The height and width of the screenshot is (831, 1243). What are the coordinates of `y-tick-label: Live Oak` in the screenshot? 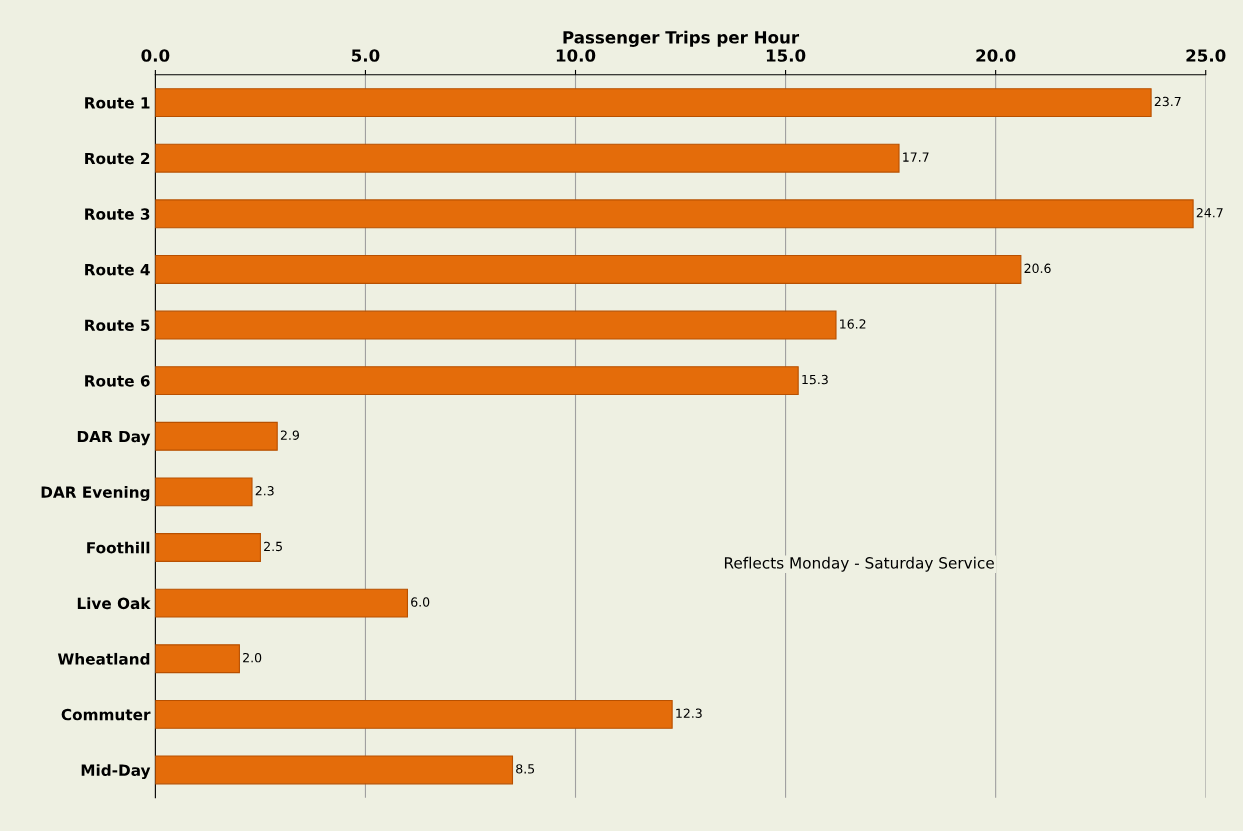 It's located at (114, 603).